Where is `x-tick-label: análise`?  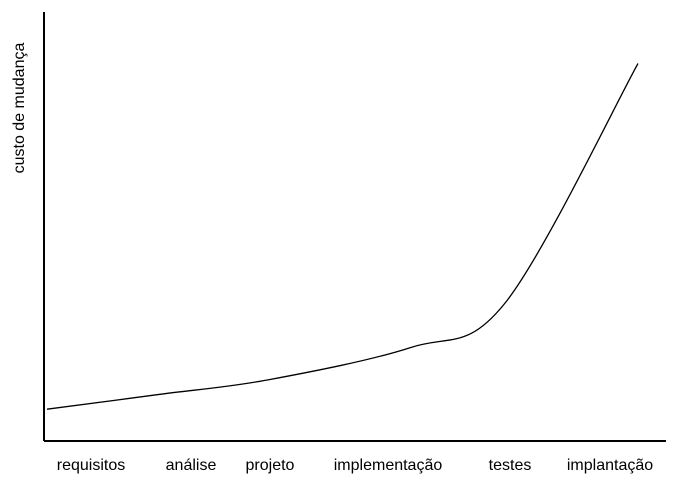
x-tick-label: análise is located at coordinates (191, 465).